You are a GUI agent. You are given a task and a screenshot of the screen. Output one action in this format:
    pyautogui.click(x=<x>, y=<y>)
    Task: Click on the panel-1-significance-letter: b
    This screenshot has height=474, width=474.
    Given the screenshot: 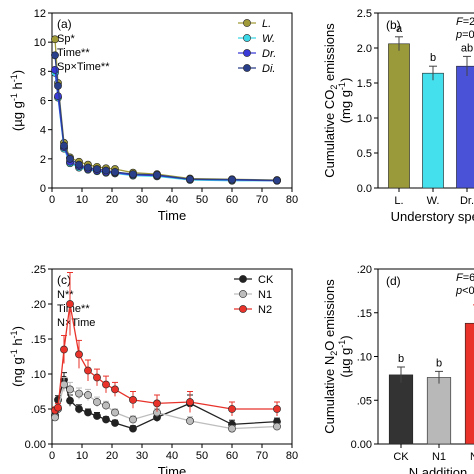 What is the action you would take?
    pyautogui.click(x=433, y=58)
    